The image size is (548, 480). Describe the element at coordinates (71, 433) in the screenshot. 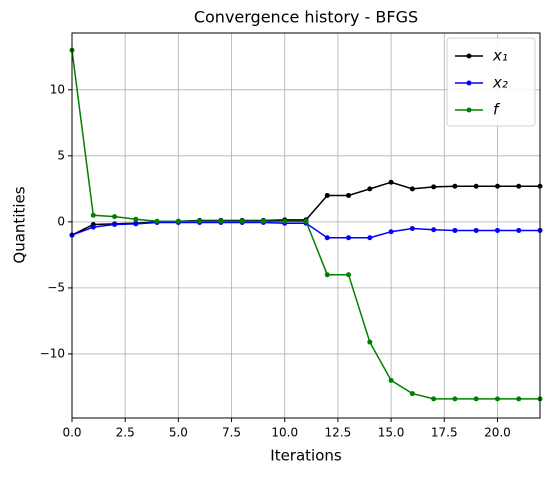

I see `x-tick-label: 0.0` at that location.